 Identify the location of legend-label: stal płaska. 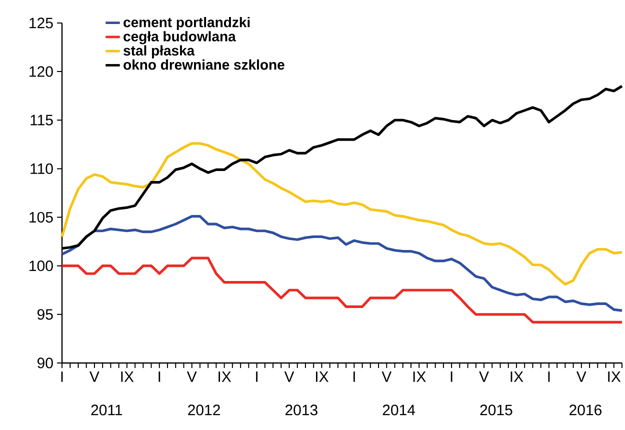
(159, 51).